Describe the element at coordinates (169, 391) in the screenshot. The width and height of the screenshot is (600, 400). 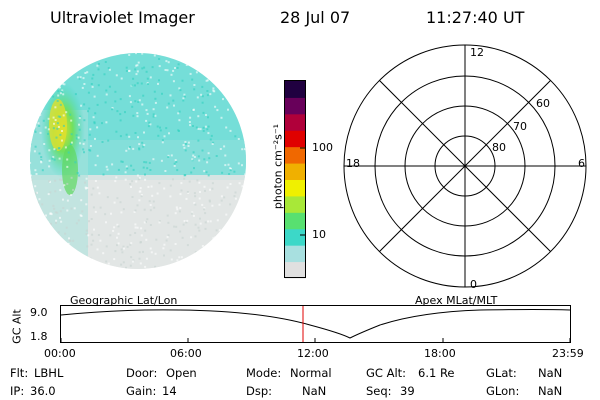
I see `gain-value: 14` at that location.